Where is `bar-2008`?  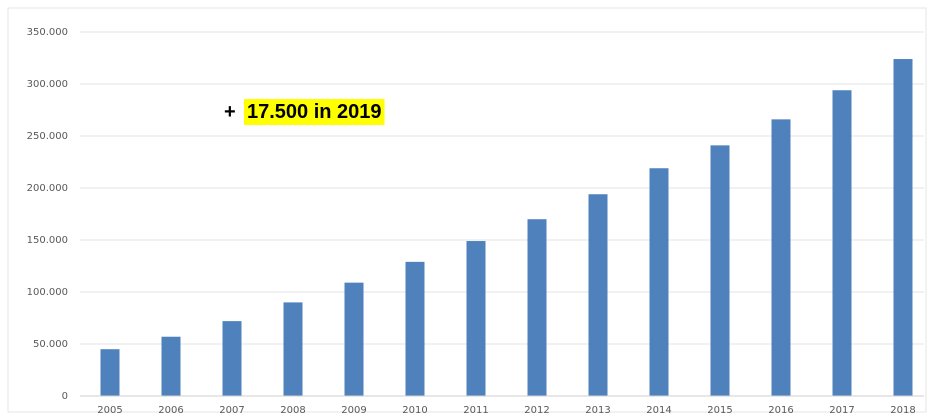
bar-2008 is located at coordinates (293, 349).